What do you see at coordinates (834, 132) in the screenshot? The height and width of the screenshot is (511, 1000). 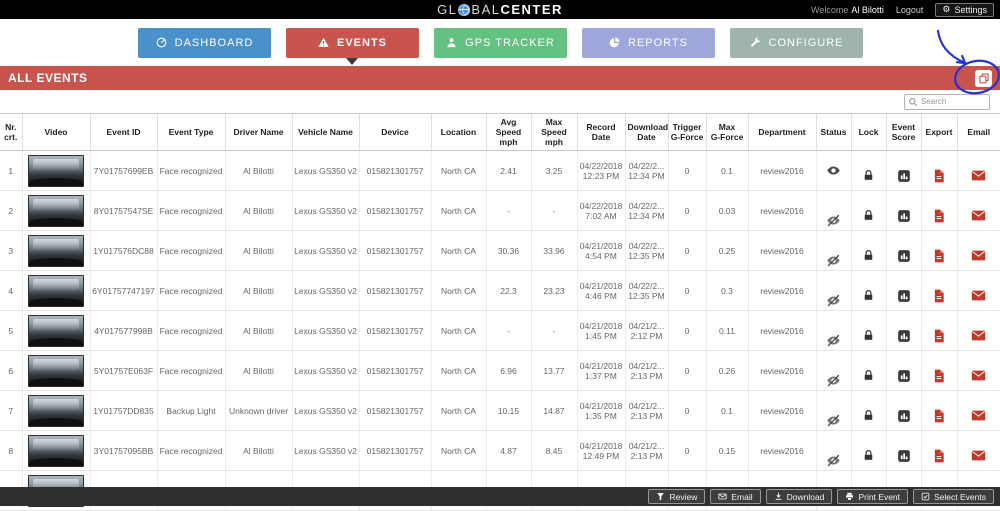 I see `col-header-status: Status` at bounding box center [834, 132].